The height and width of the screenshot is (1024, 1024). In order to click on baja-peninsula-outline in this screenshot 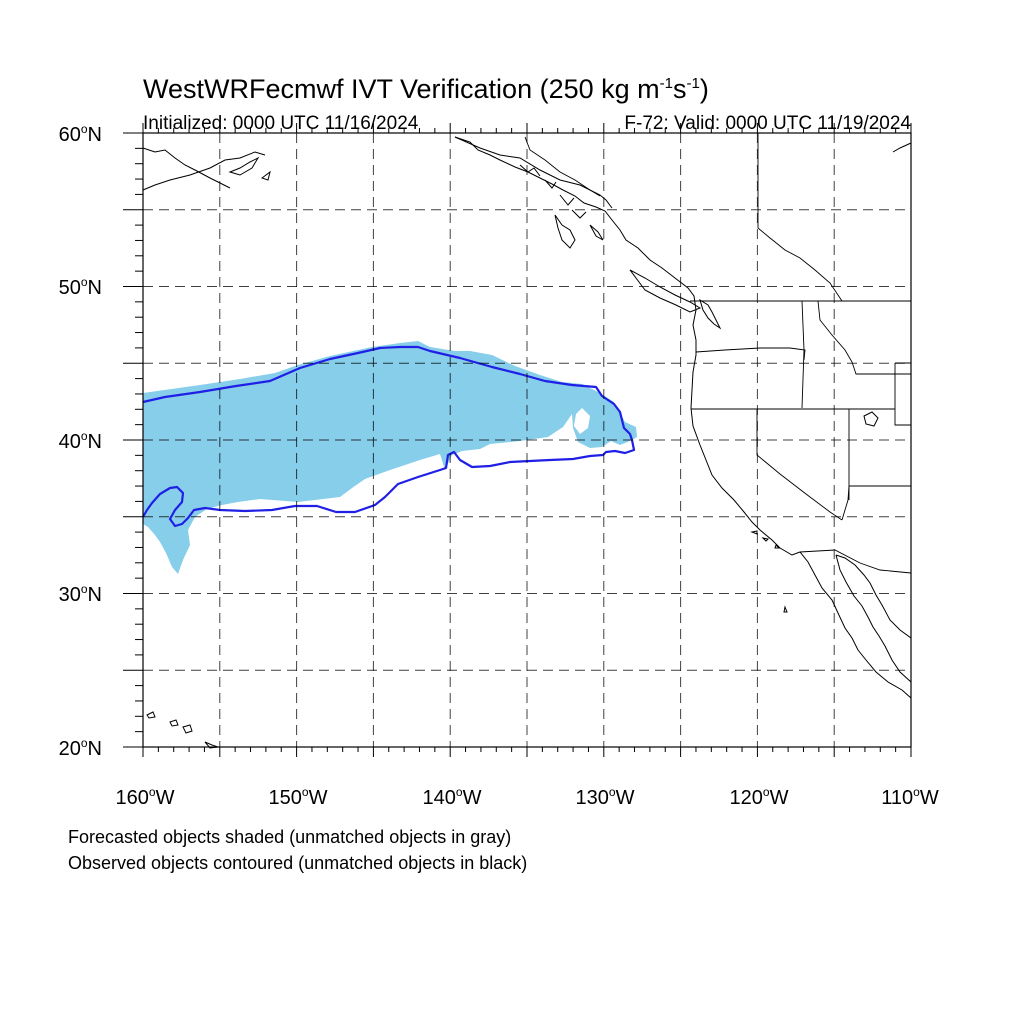, I will do `click(873, 618)`.